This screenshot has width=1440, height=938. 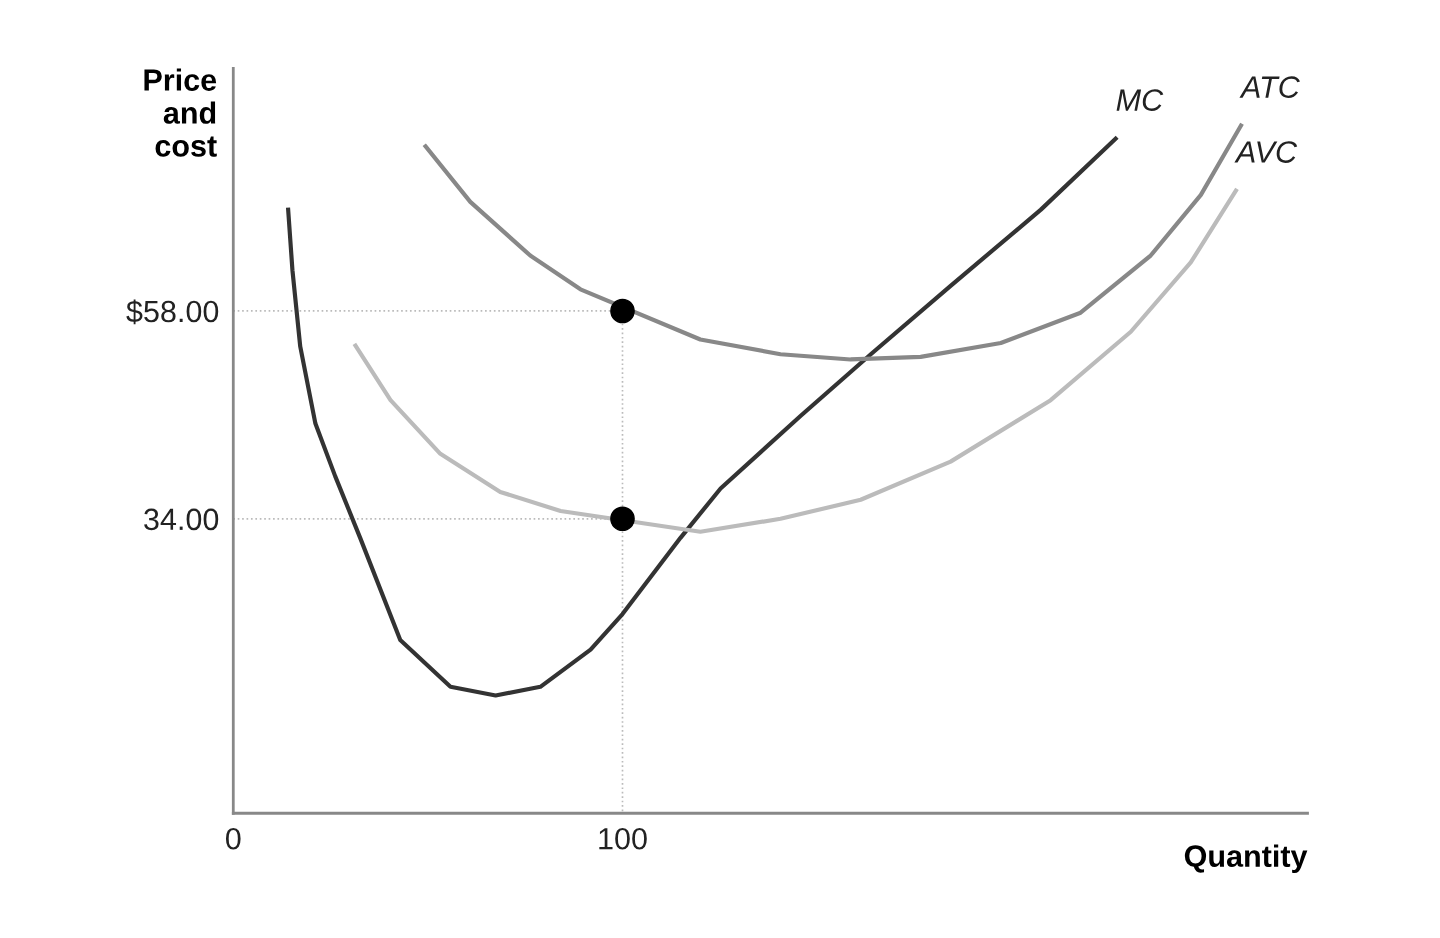 I want to click on y-tick-label: $58.00, so click(x=172, y=312).